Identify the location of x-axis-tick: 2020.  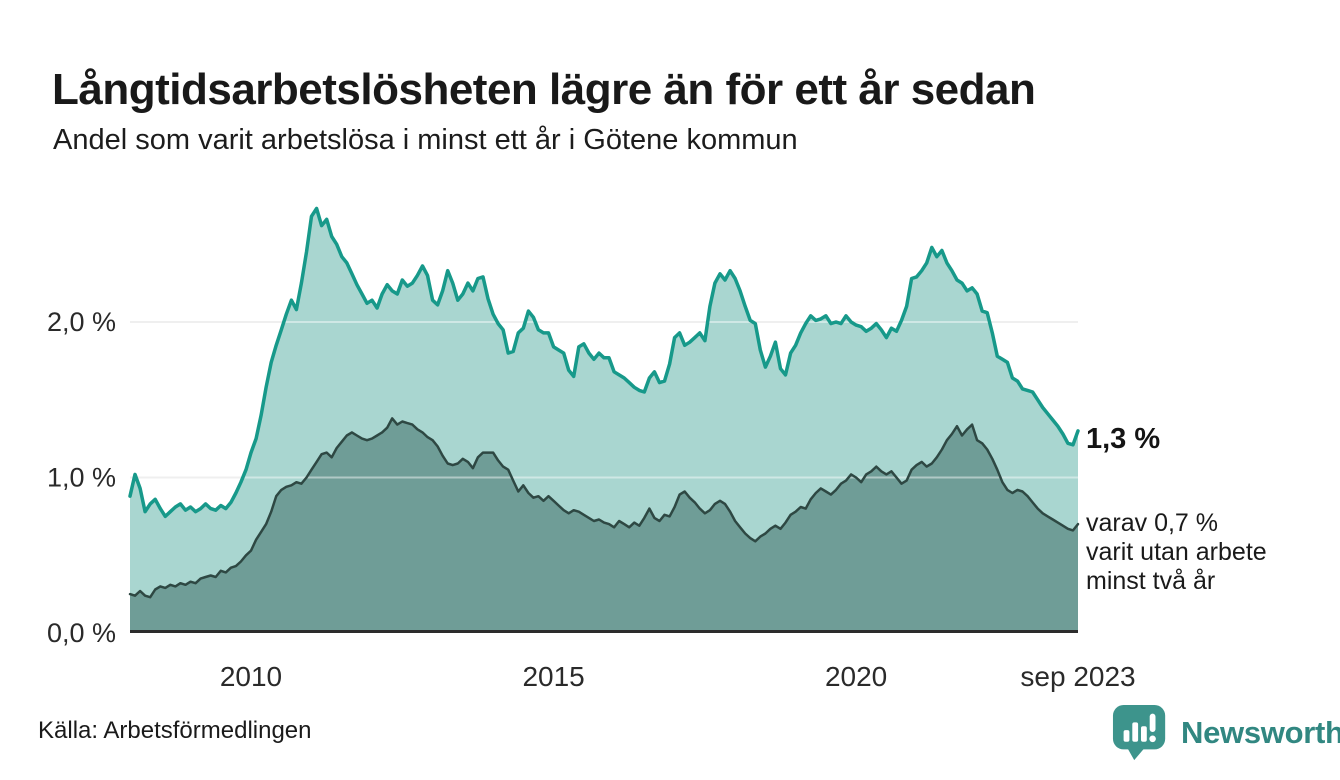
(856, 676).